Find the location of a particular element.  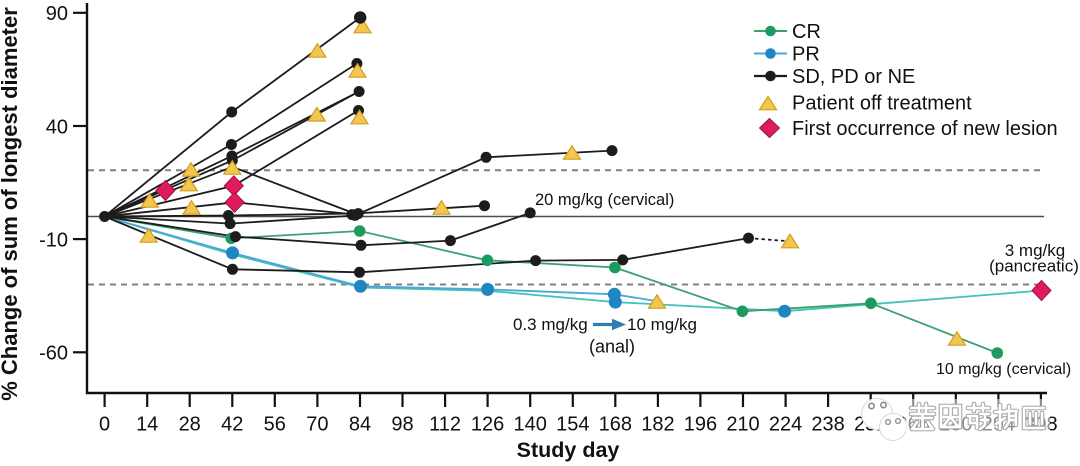

svg-text: 182 is located at coordinates (657, 425).